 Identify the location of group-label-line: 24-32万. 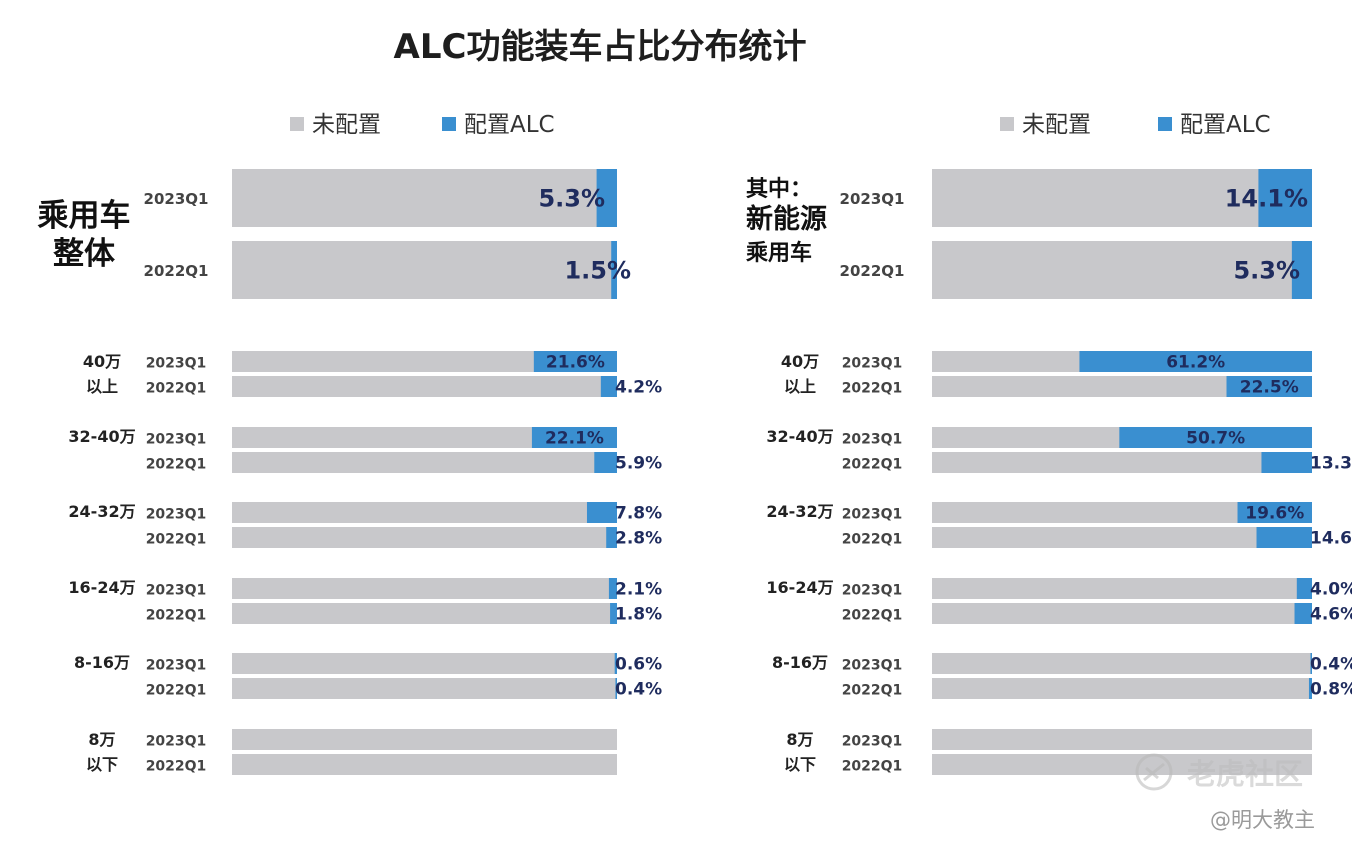
(101, 511).